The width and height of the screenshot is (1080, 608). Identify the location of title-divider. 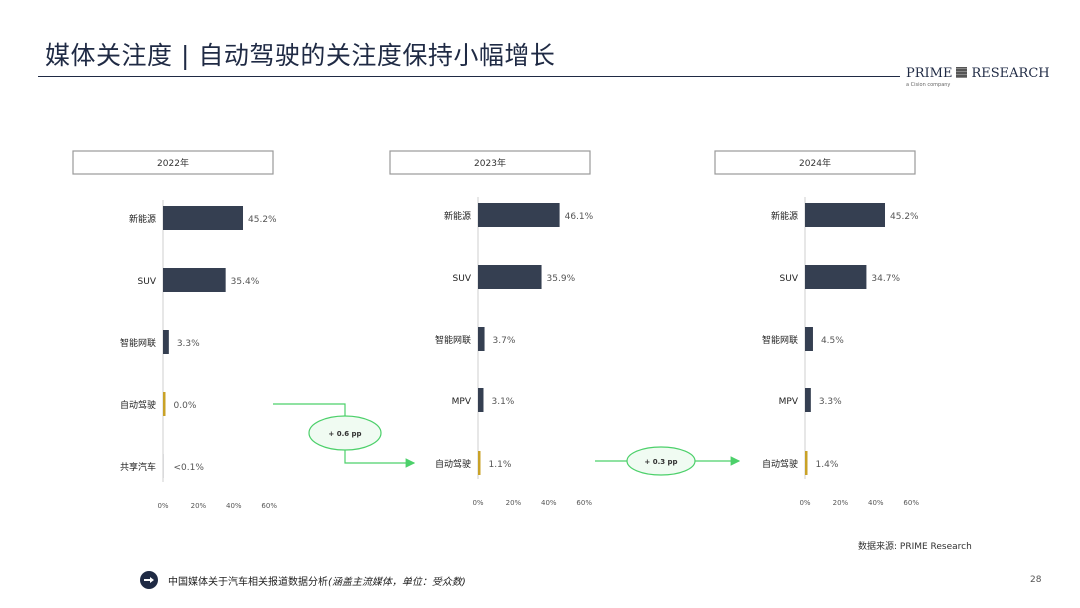
(469, 76).